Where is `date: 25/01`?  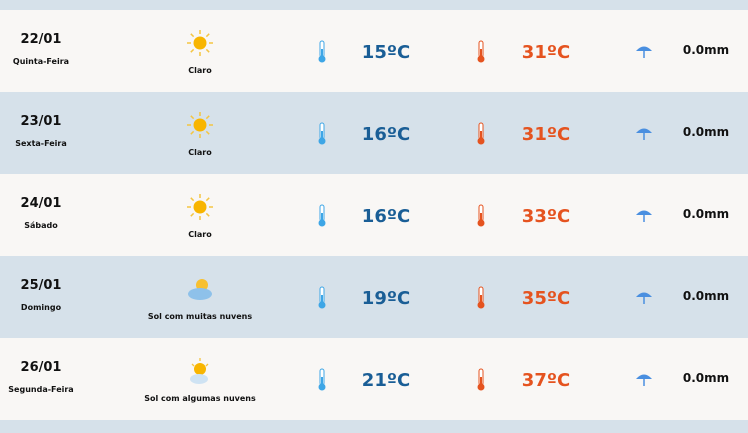 date: 25/01 is located at coordinates (41, 285).